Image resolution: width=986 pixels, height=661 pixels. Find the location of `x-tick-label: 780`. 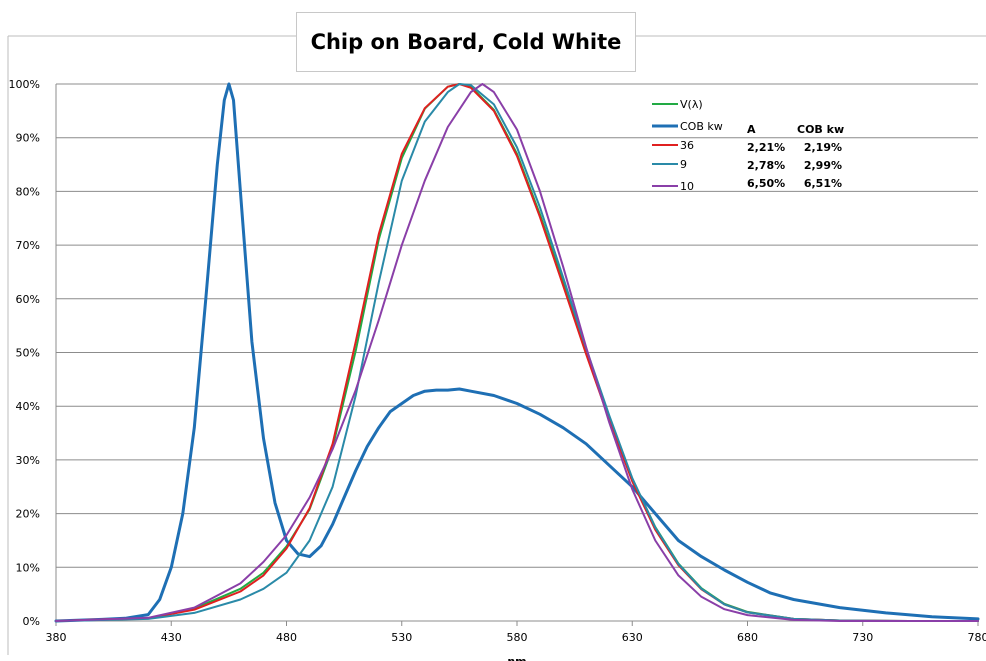

x-tick-label: 780 is located at coordinates (977, 637).